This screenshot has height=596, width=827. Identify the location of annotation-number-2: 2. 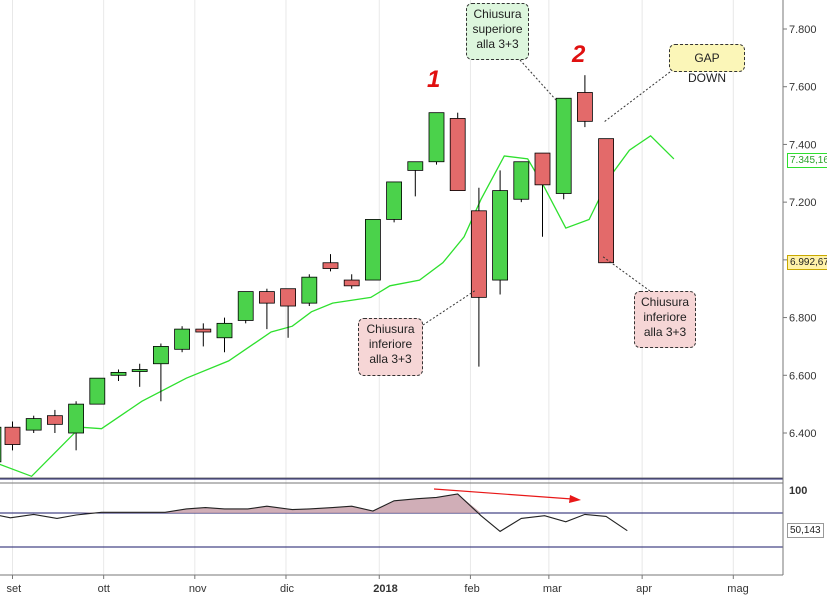
(579, 54).